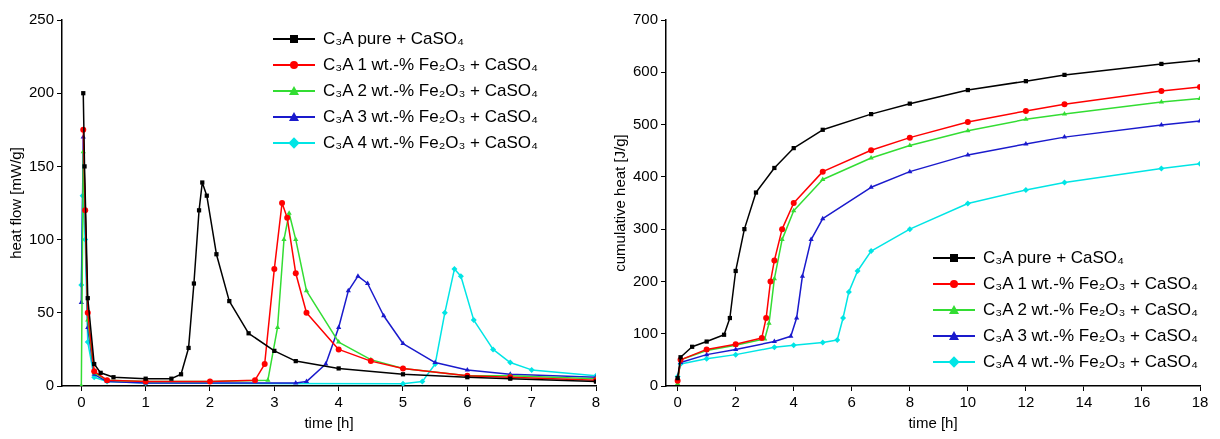 This screenshot has width=1220, height=439. What do you see at coordinates (646, 175) in the screenshot?
I see `y-tick-label: 400` at bounding box center [646, 175].